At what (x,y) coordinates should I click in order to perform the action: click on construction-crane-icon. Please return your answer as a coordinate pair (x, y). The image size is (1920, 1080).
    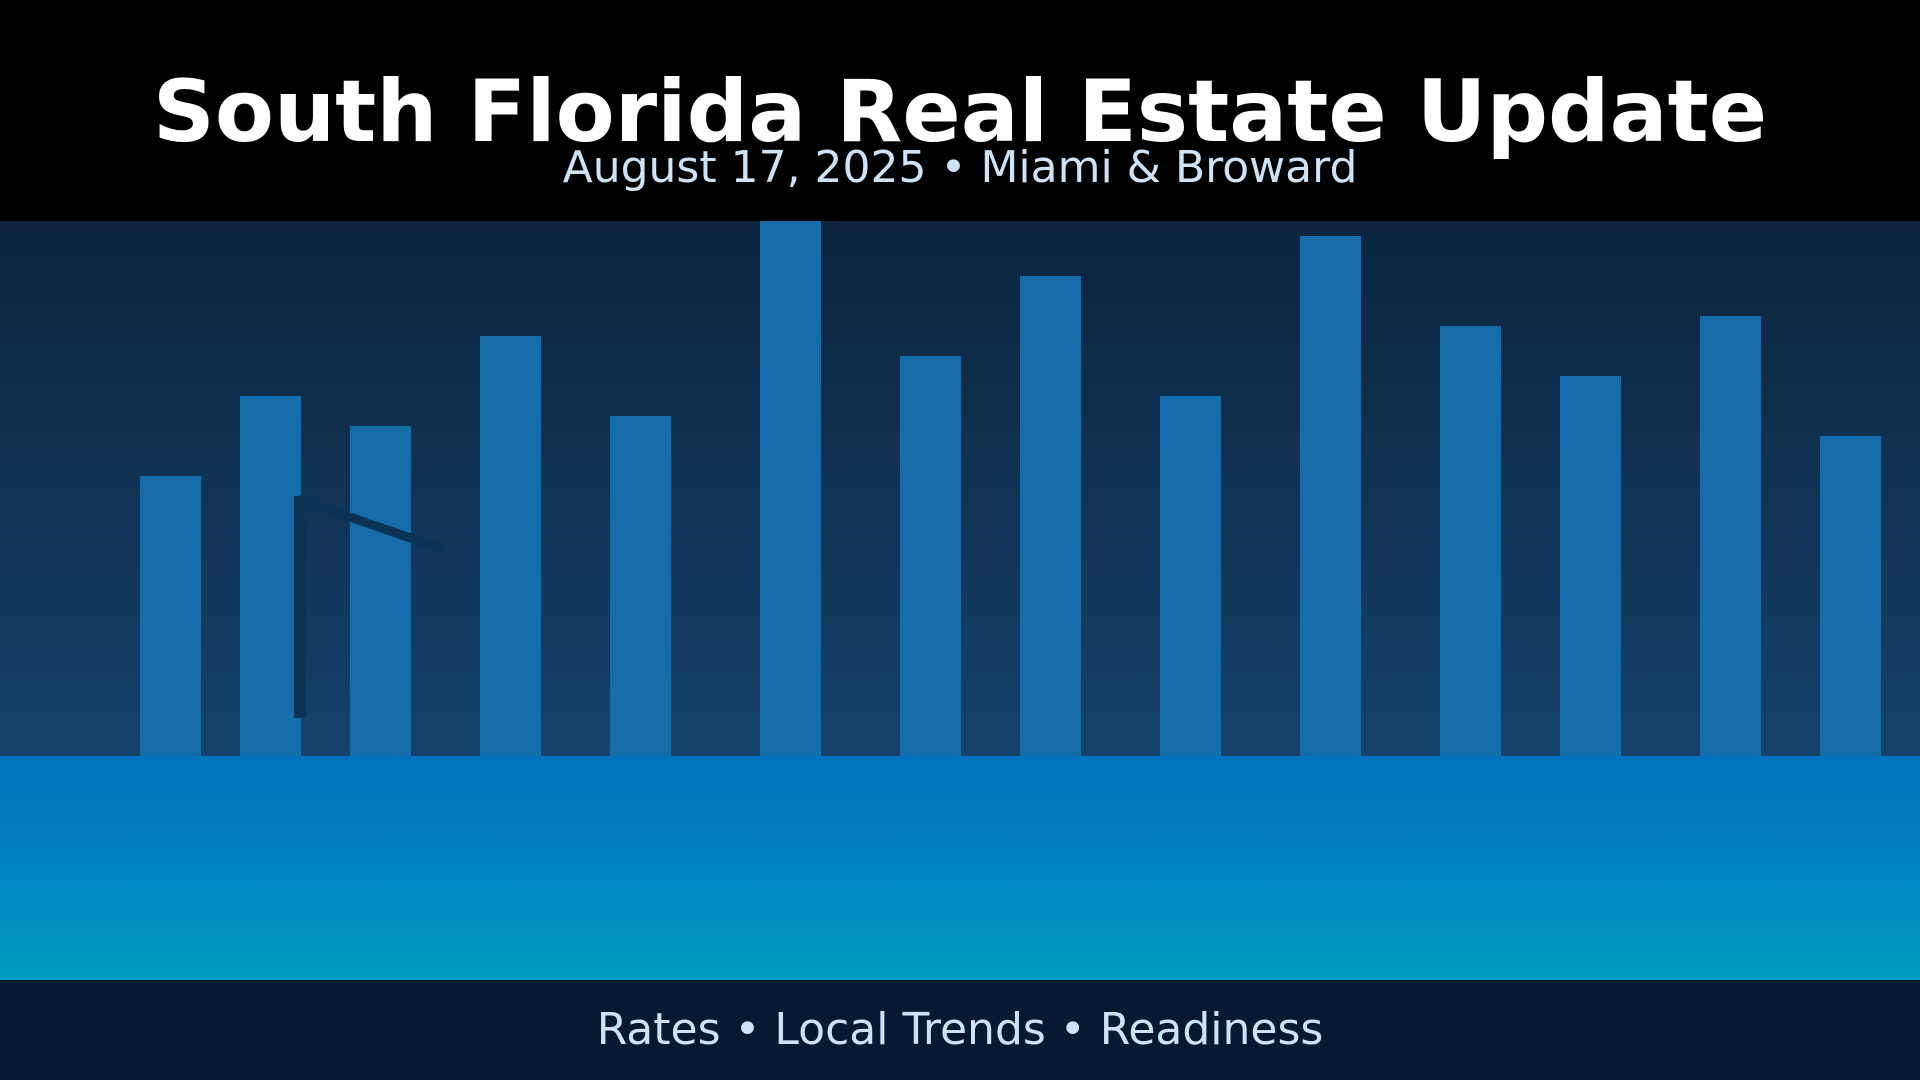
    Looking at the image, I should click on (370, 606).